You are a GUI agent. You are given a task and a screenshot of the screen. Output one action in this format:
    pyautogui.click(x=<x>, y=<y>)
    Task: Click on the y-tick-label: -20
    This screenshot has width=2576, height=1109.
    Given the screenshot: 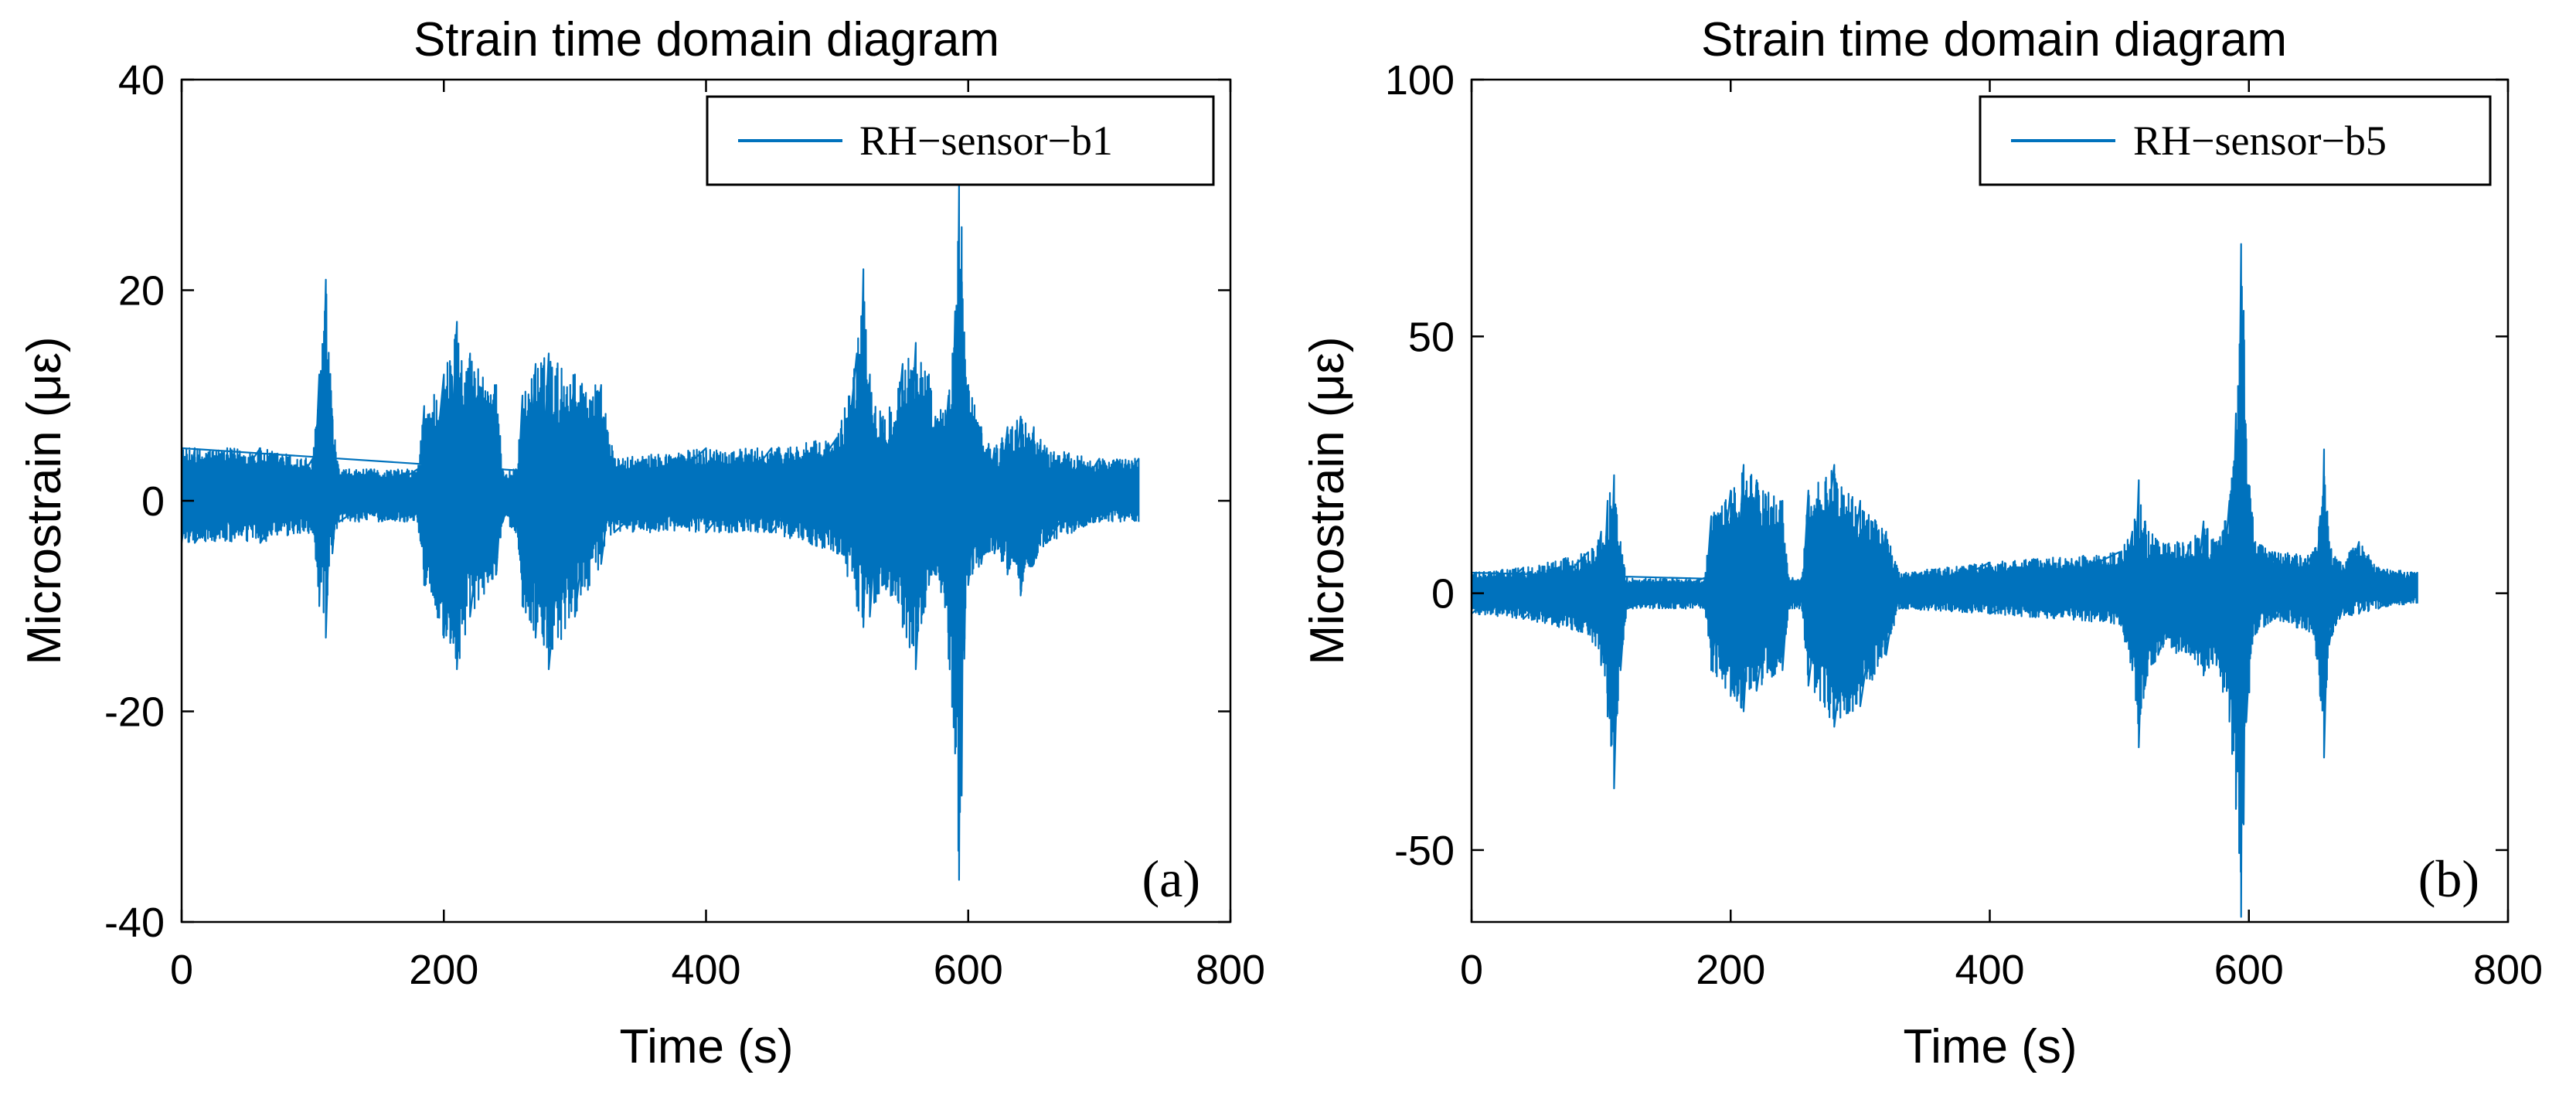 What is the action you would take?
    pyautogui.click(x=134, y=712)
    